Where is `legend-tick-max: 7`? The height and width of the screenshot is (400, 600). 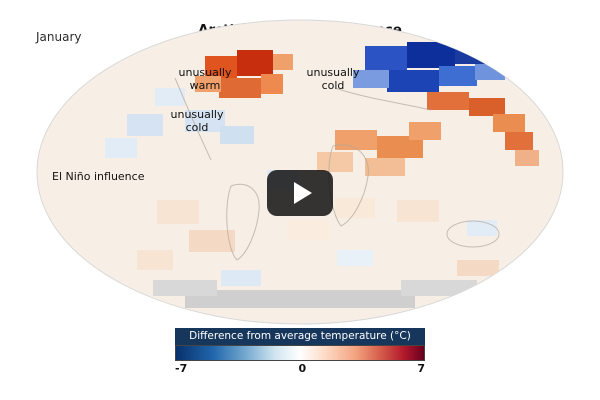
legend-tick-max: 7 is located at coordinates (421, 368).